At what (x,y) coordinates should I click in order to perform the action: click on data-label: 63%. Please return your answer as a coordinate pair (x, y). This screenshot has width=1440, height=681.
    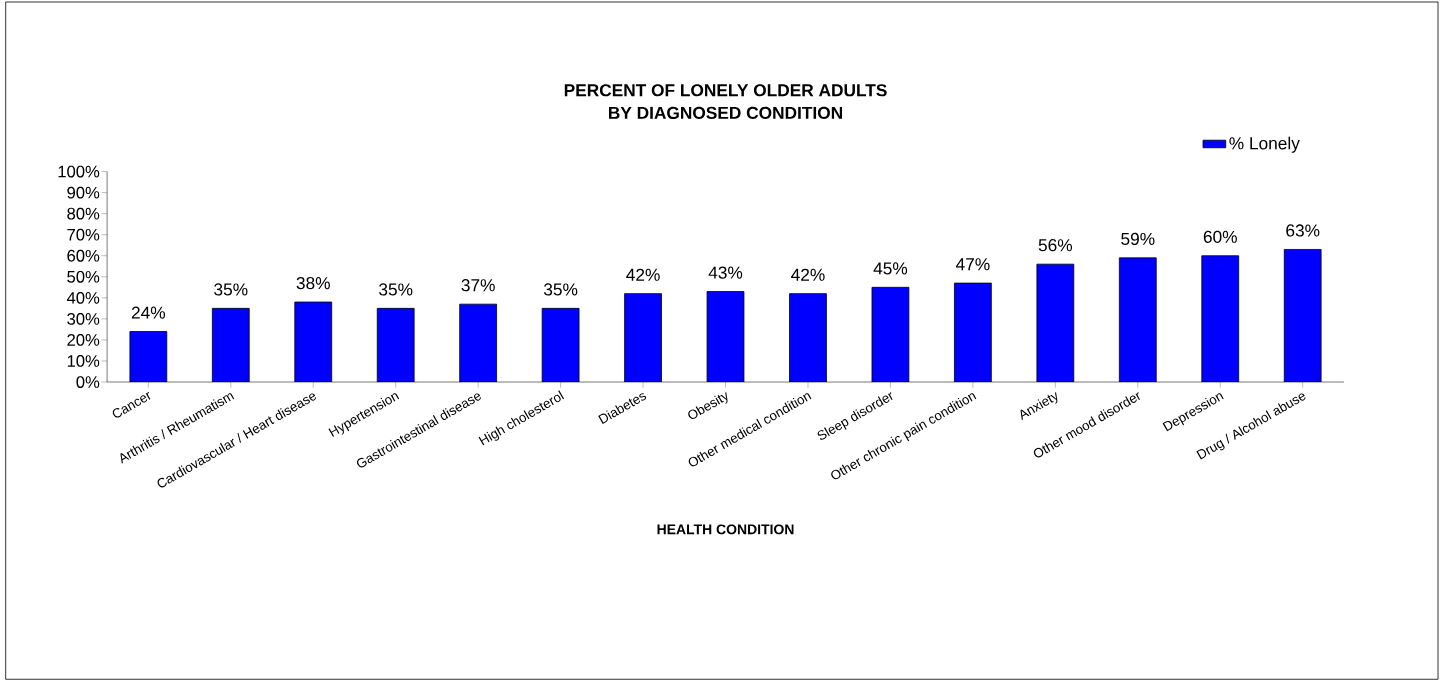
    Looking at the image, I should click on (1303, 230).